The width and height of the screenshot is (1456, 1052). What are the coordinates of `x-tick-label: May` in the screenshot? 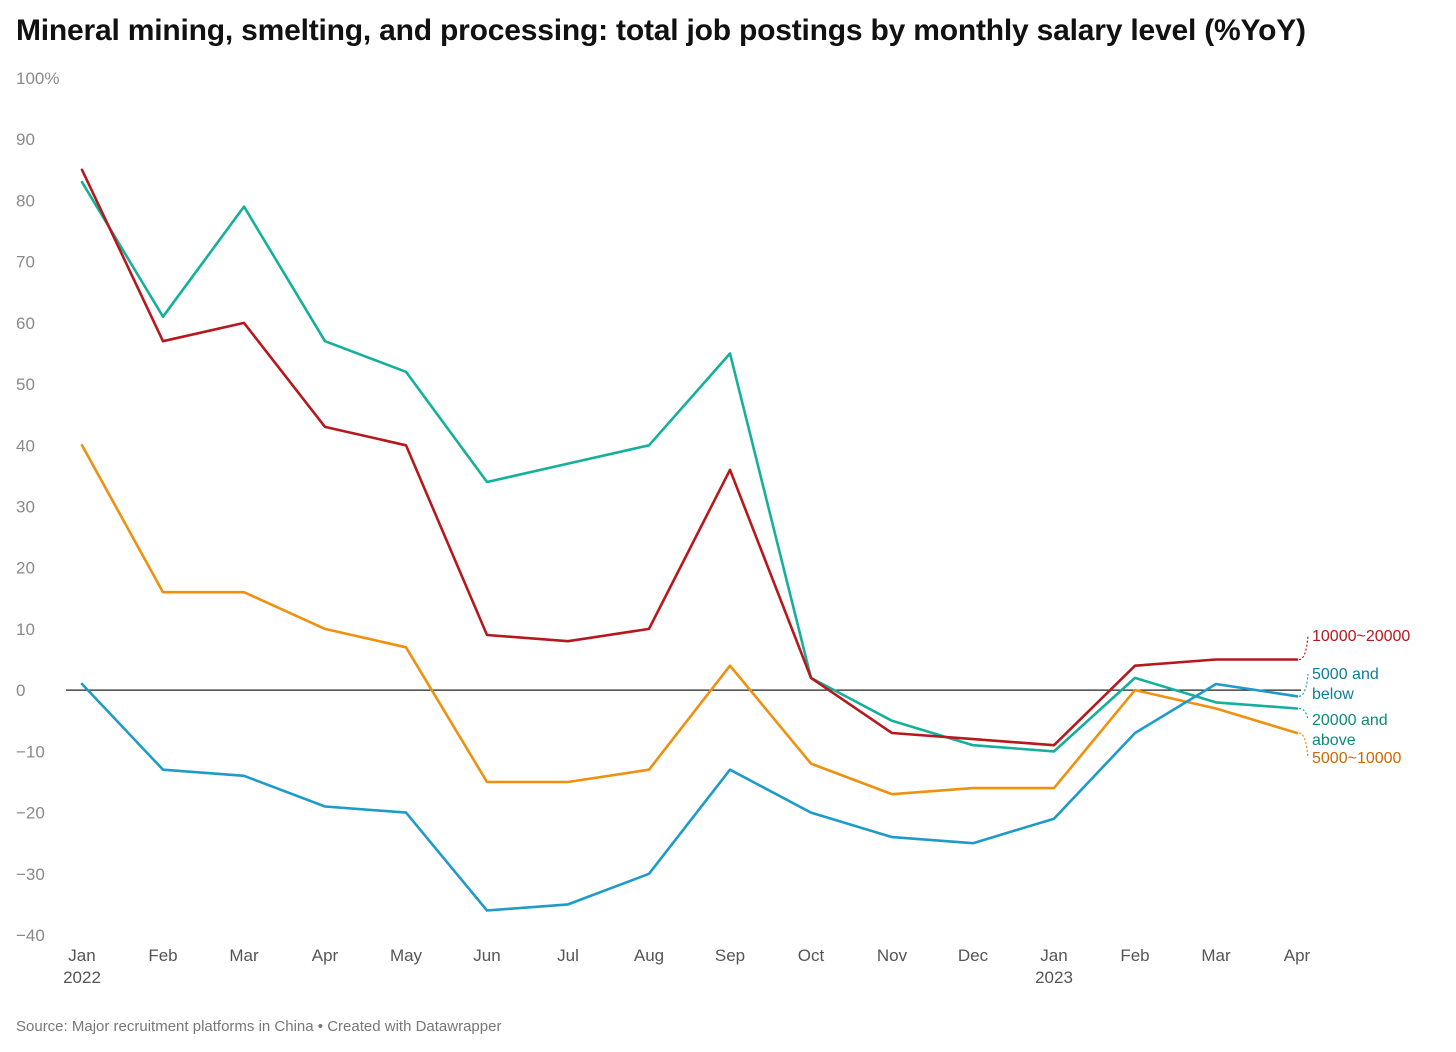 It's located at (406, 955).